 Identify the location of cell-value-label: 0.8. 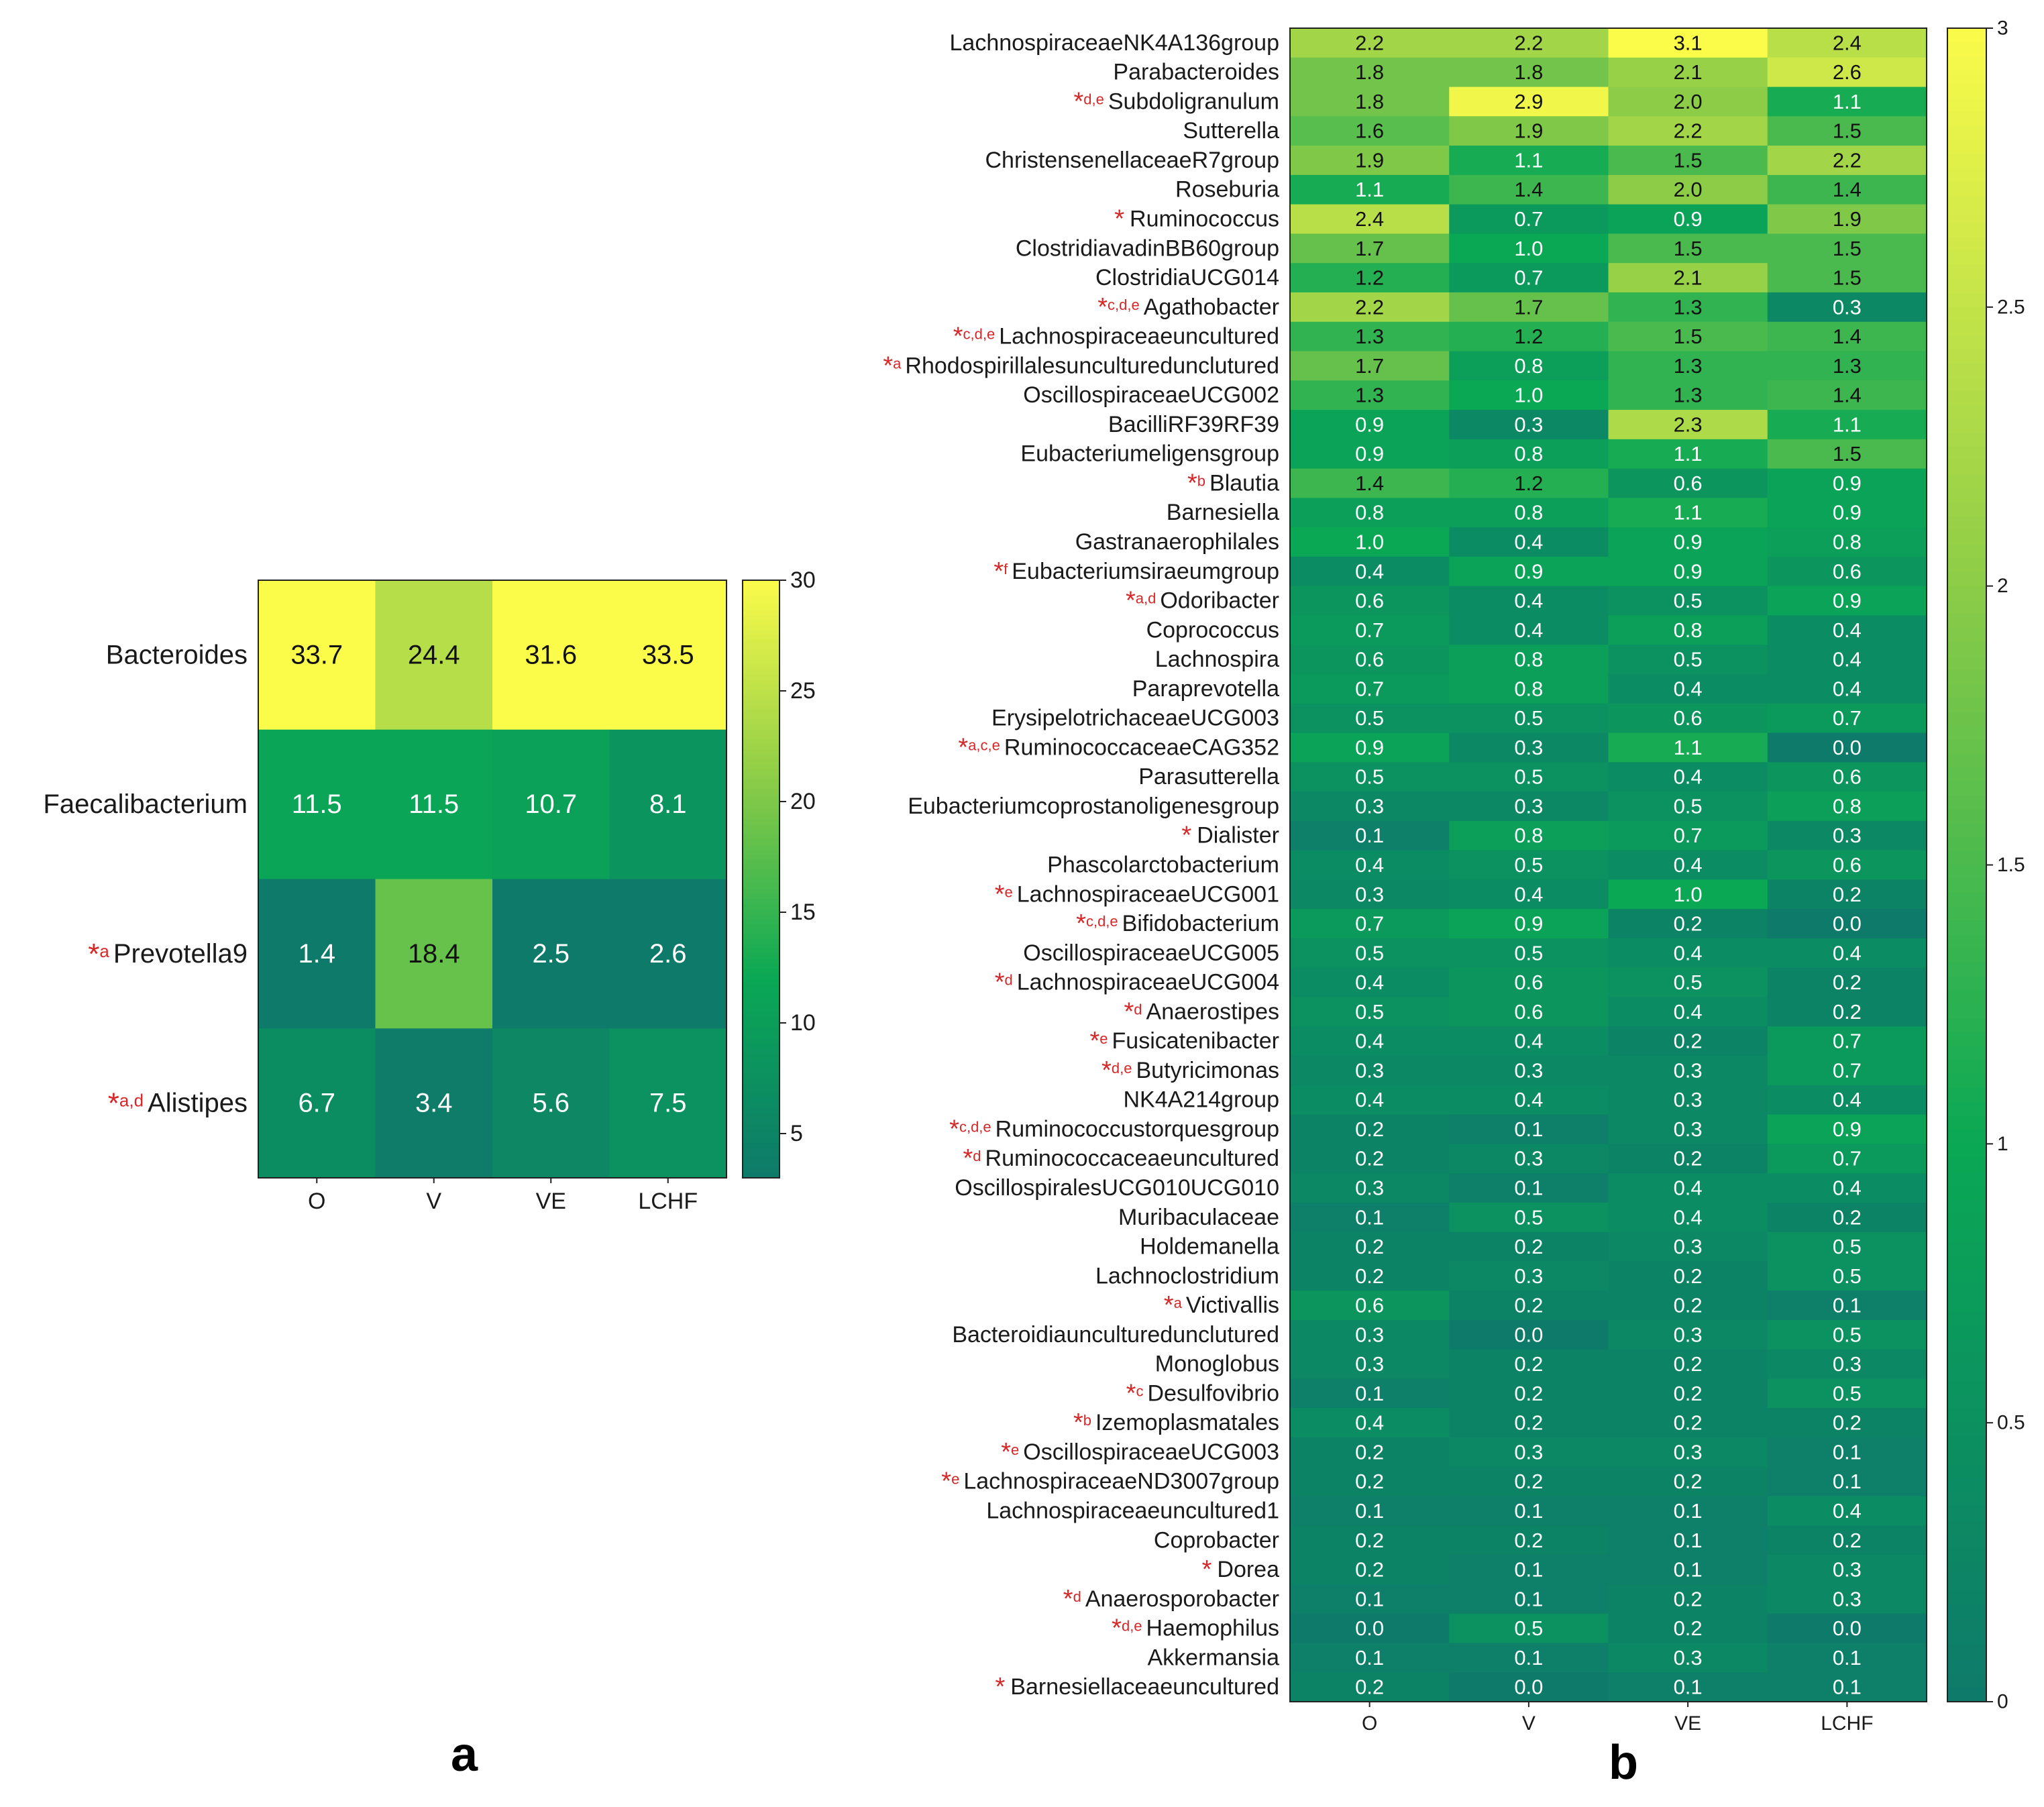
(1528, 454).